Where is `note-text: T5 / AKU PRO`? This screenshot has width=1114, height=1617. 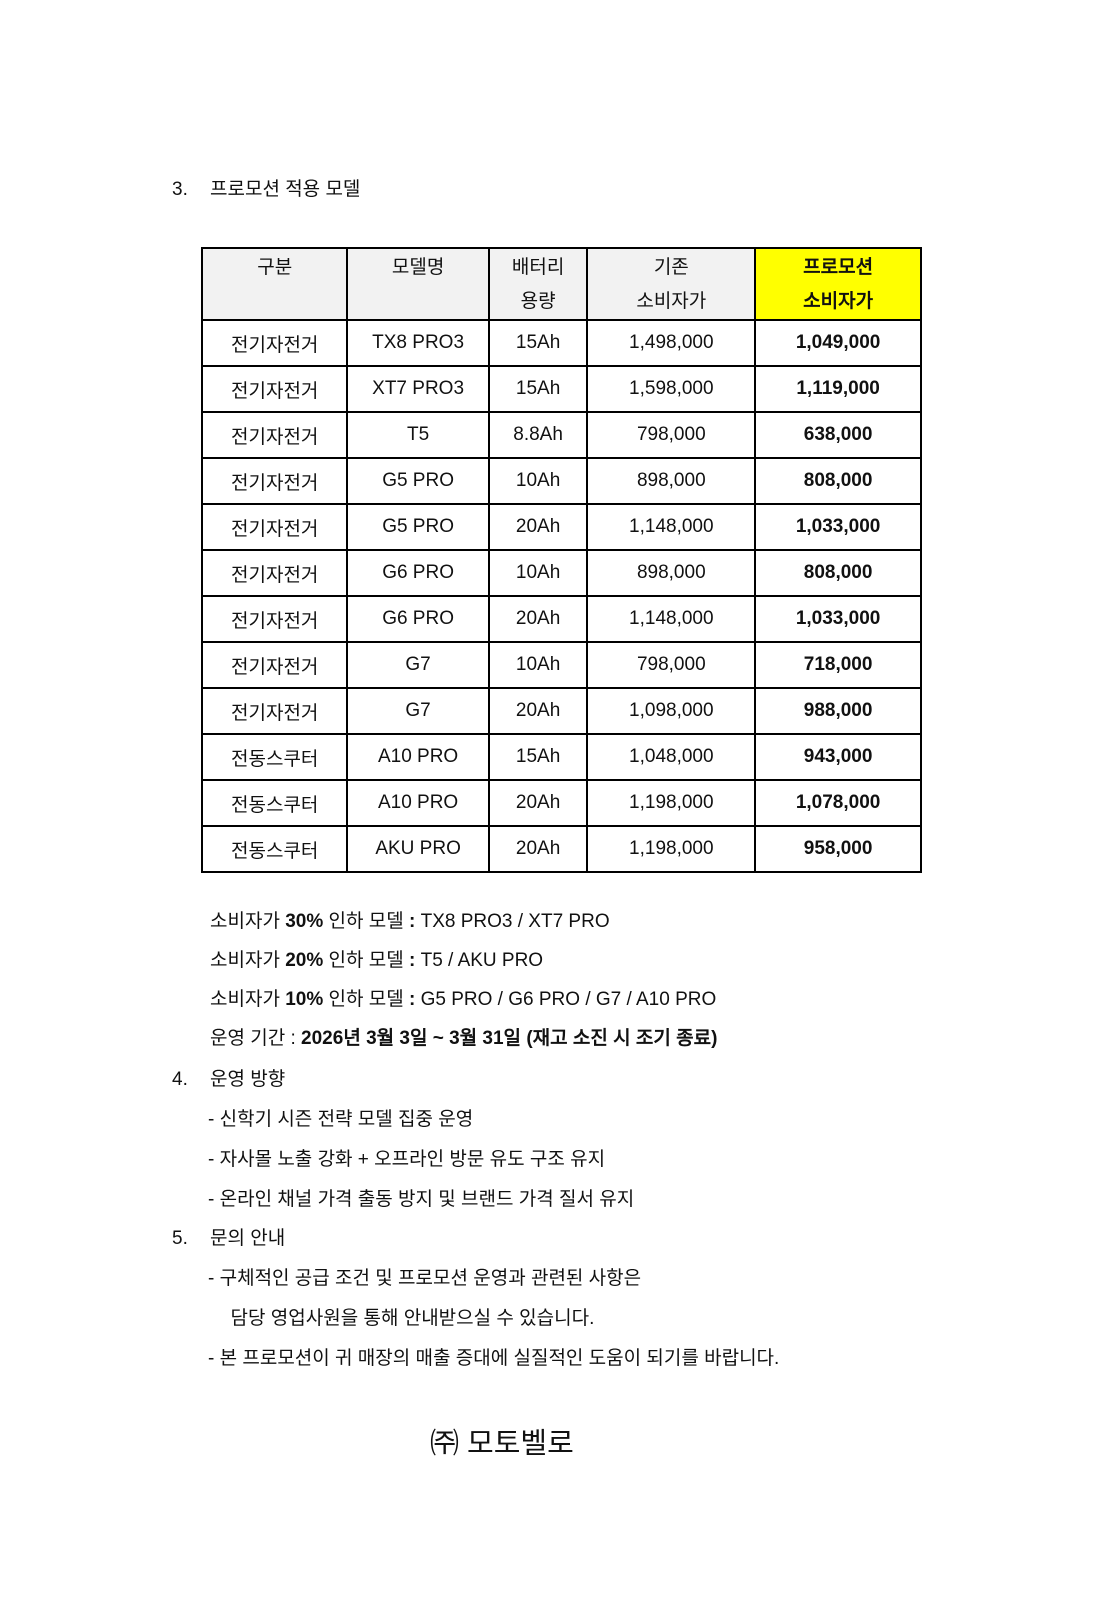 note-text: T5 / AKU PRO is located at coordinates (479, 960).